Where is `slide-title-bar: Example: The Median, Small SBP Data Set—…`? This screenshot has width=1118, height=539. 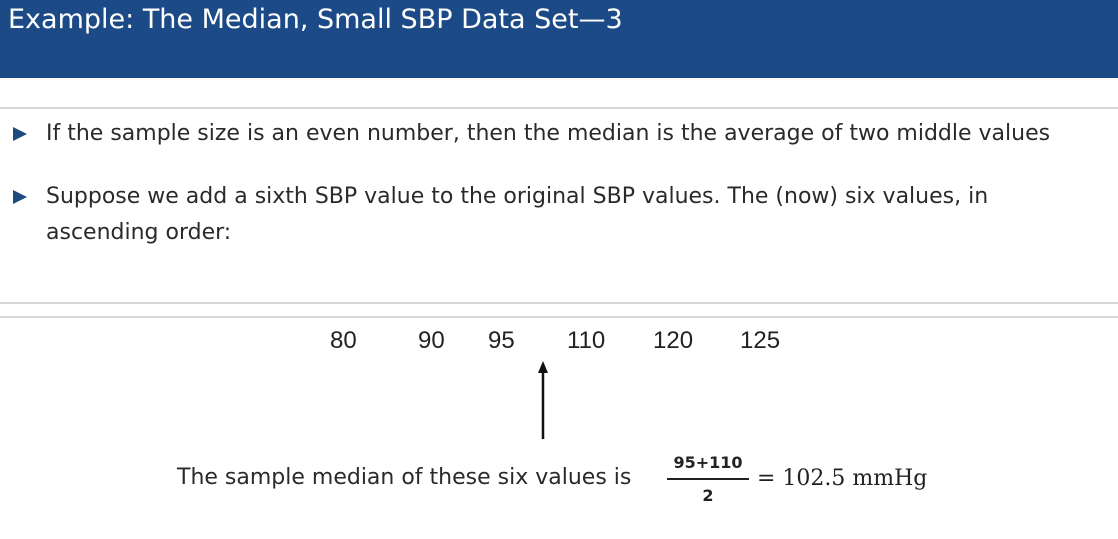
slide-title-bar: Example: The Median, Small SBP Data Set—… is located at coordinates (559, 39).